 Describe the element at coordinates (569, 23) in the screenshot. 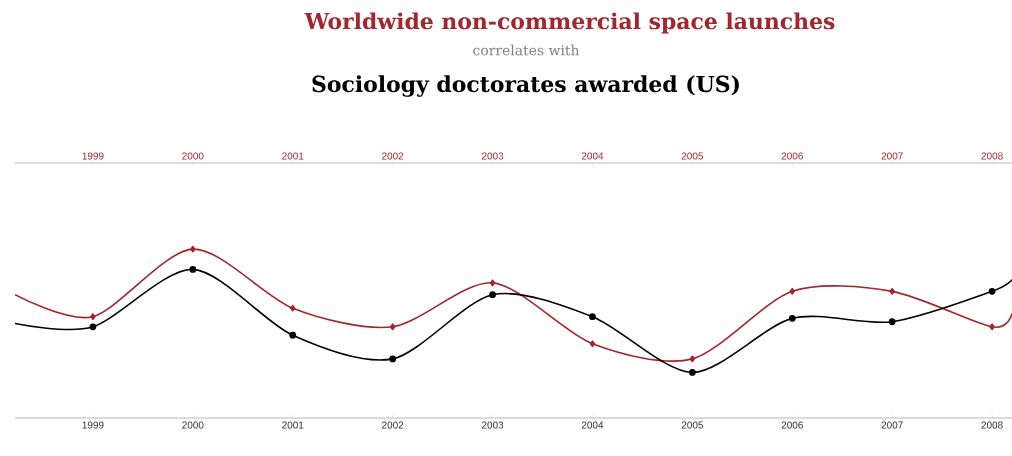

I see `text: Worldwide non-commercial space launches` at that location.